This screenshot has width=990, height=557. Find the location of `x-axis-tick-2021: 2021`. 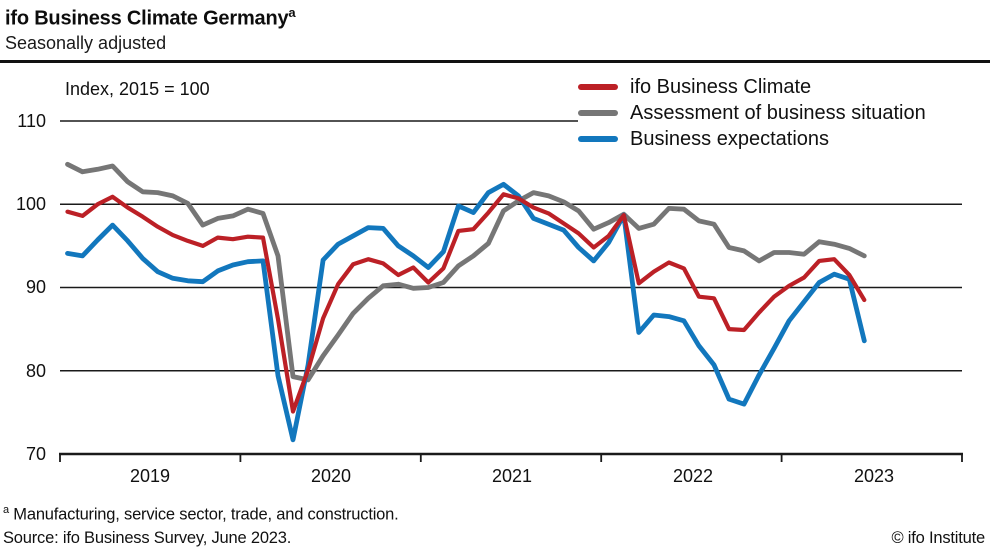

x-axis-tick-2021: 2021 is located at coordinates (512, 476).